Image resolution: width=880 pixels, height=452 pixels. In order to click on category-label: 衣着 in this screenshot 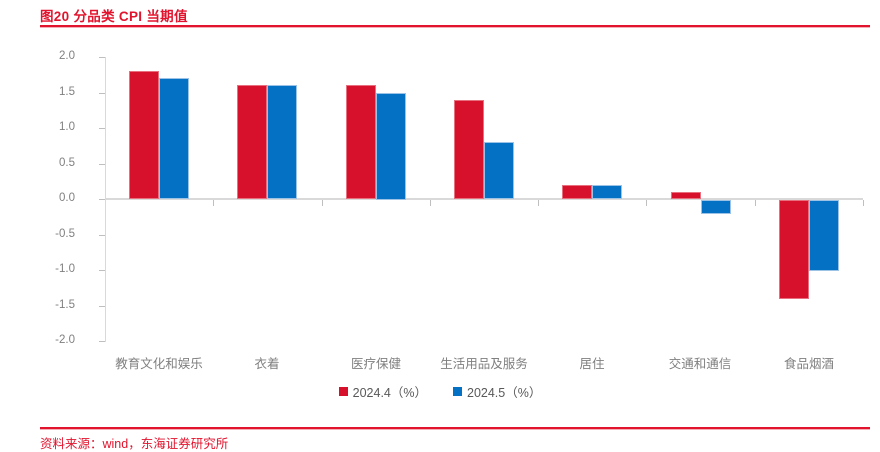, I will do `click(267, 364)`.